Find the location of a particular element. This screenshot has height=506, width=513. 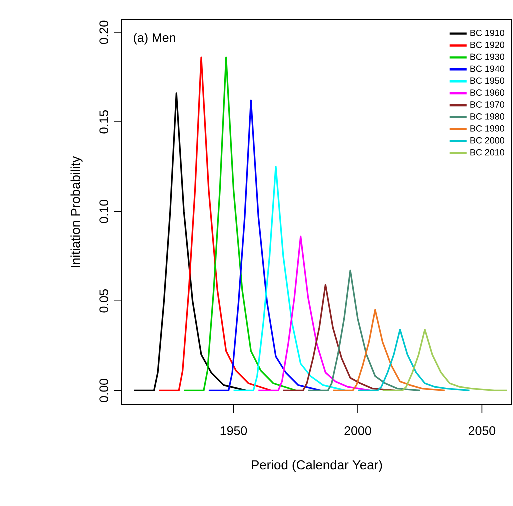

x-tick-label: 1950 is located at coordinates (234, 431).